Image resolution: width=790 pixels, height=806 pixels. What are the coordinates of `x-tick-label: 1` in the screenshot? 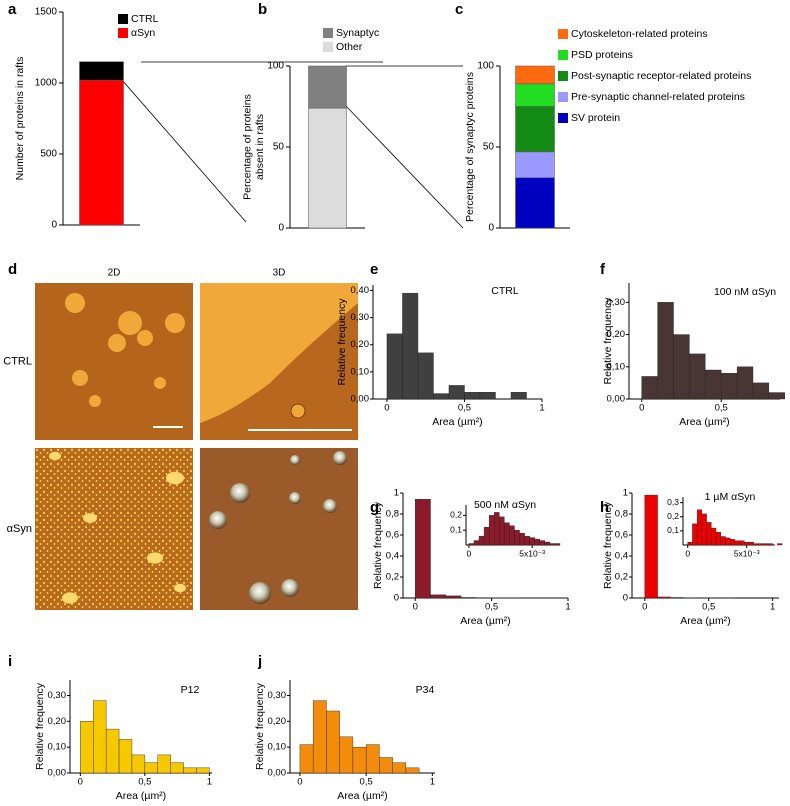 It's located at (772, 607).